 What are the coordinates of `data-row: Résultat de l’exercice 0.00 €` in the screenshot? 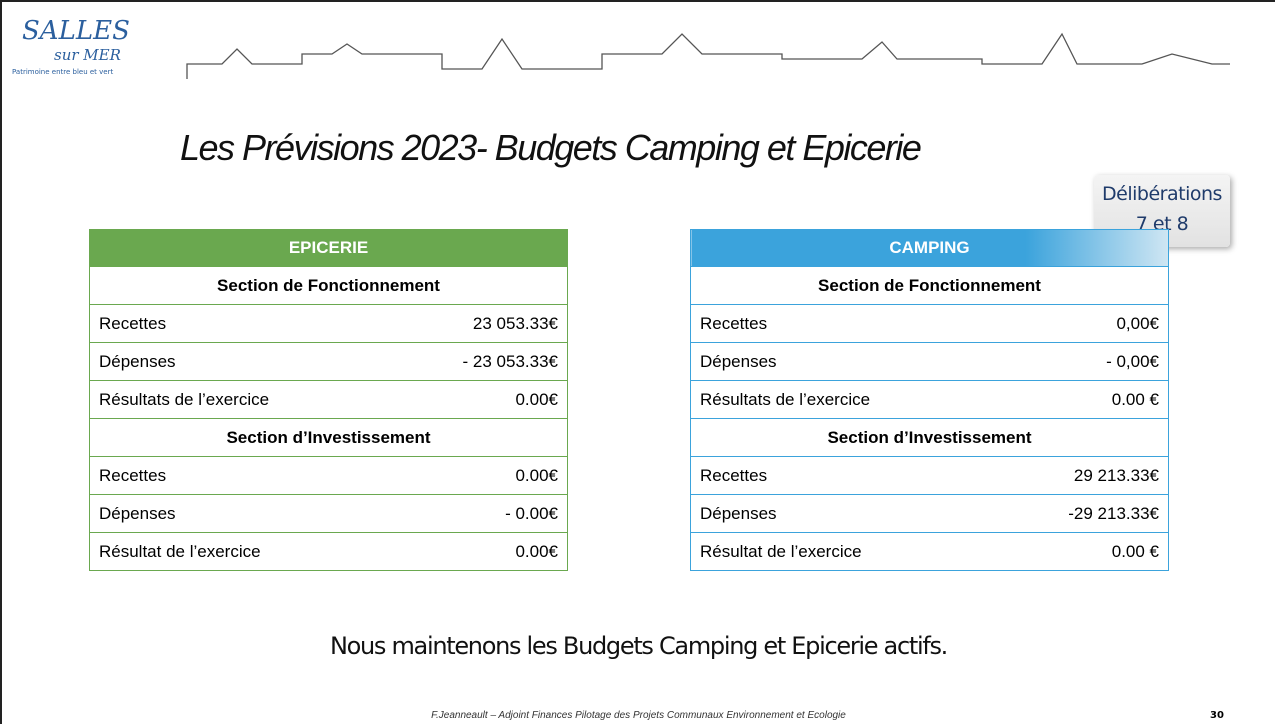 It's located at (929, 551).